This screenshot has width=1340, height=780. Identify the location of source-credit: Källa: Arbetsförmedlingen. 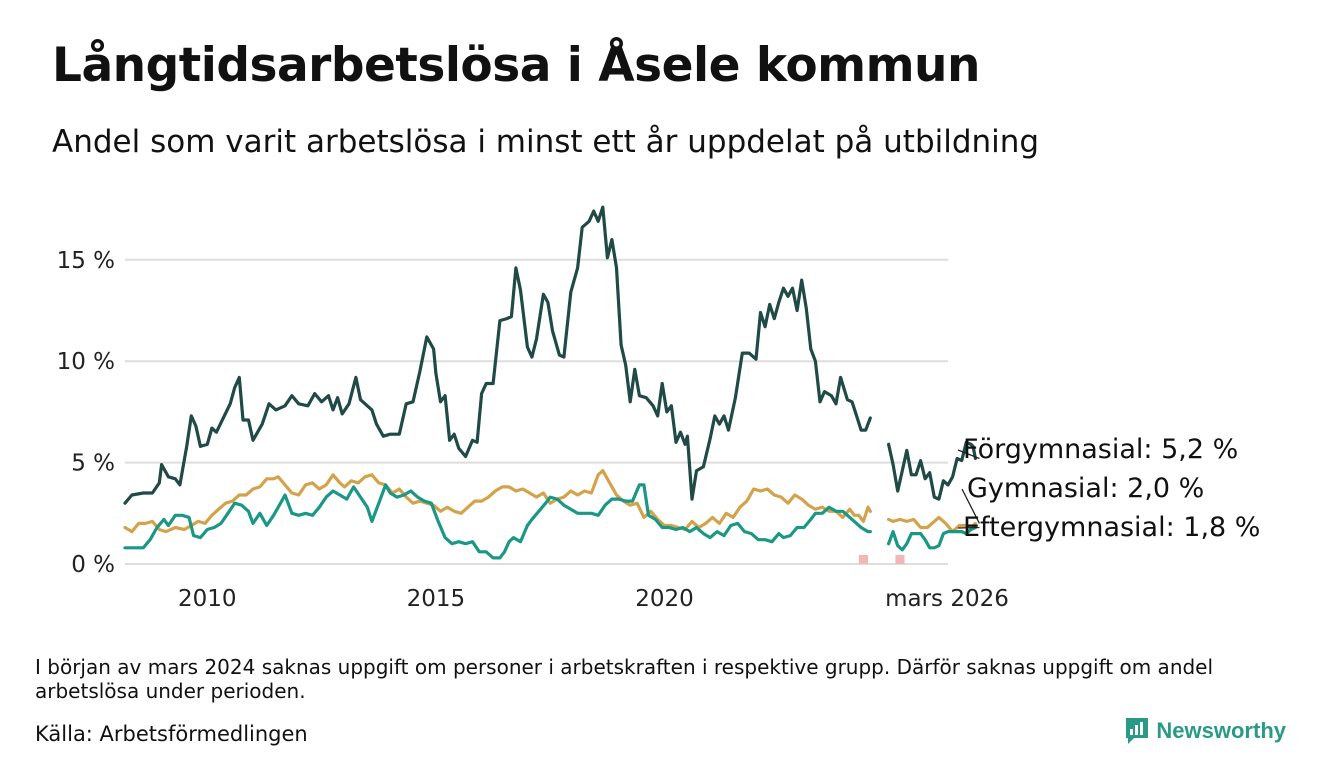
(171, 734).